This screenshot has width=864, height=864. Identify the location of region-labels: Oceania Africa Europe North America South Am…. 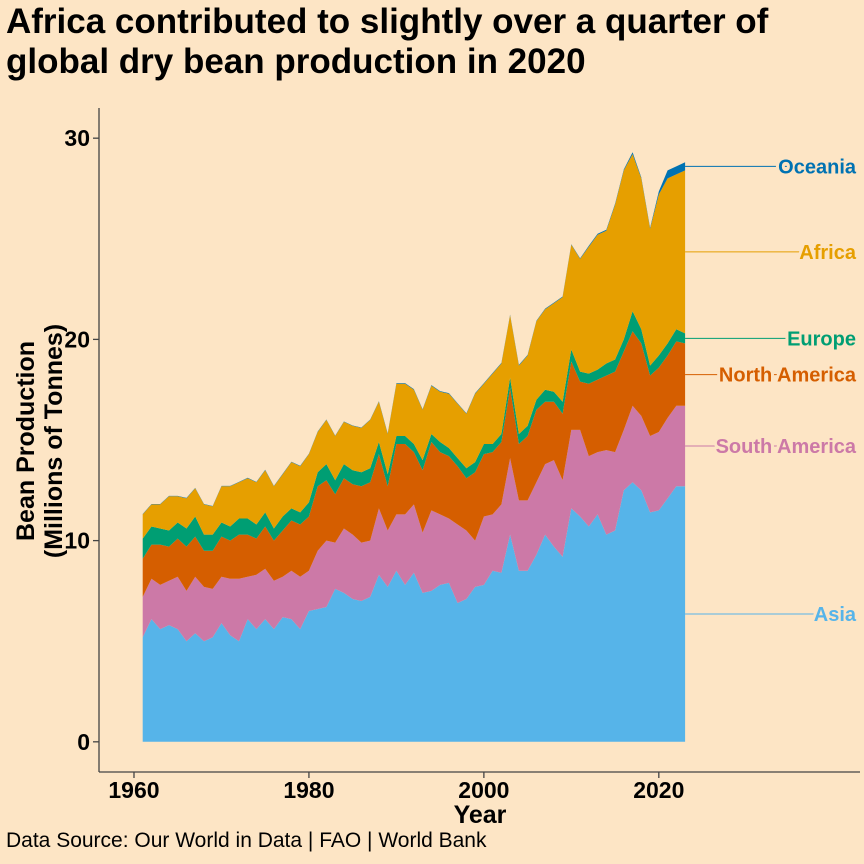
(772, 391).